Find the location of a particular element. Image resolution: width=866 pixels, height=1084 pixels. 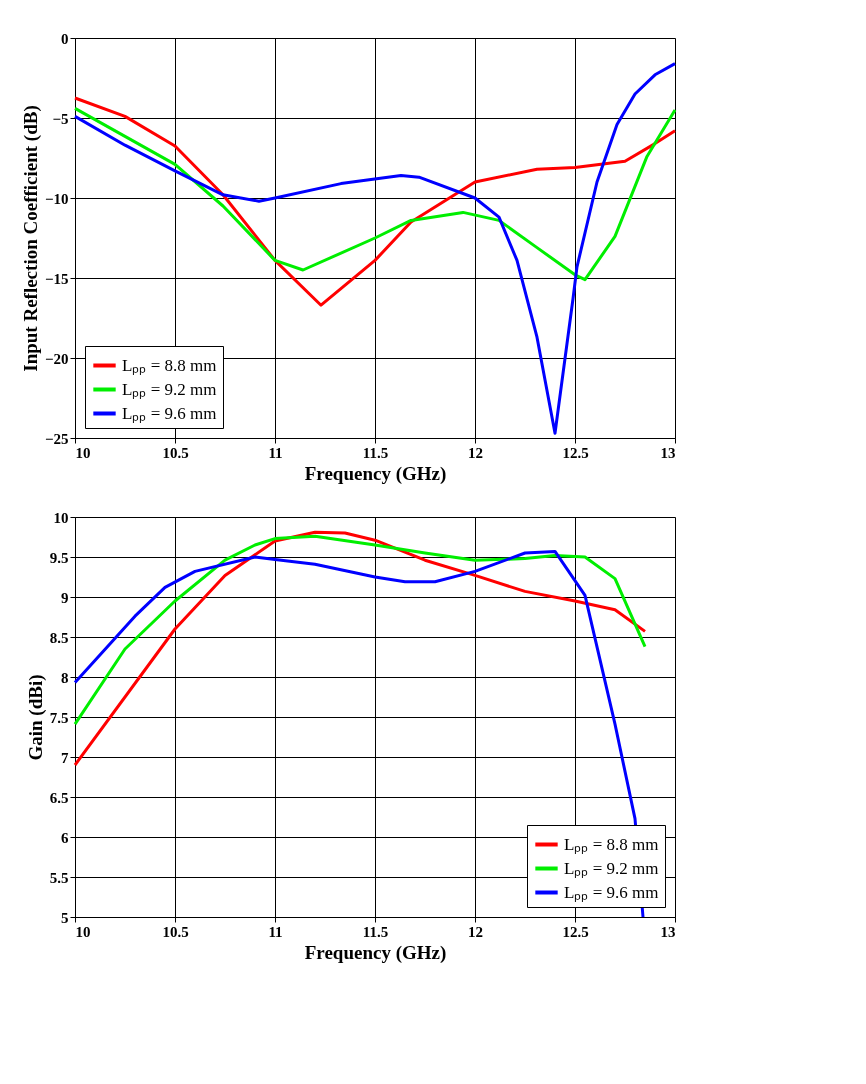

y-tick-label: −15 is located at coordinates (56, 278).